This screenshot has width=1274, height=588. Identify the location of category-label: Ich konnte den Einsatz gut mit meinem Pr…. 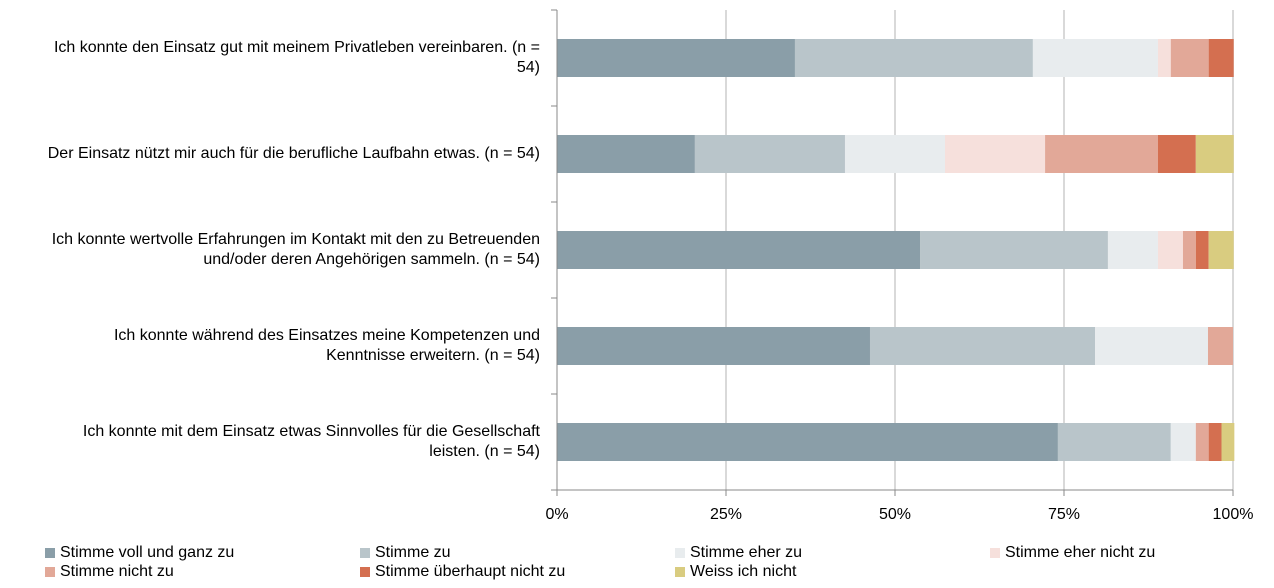
(296, 57).